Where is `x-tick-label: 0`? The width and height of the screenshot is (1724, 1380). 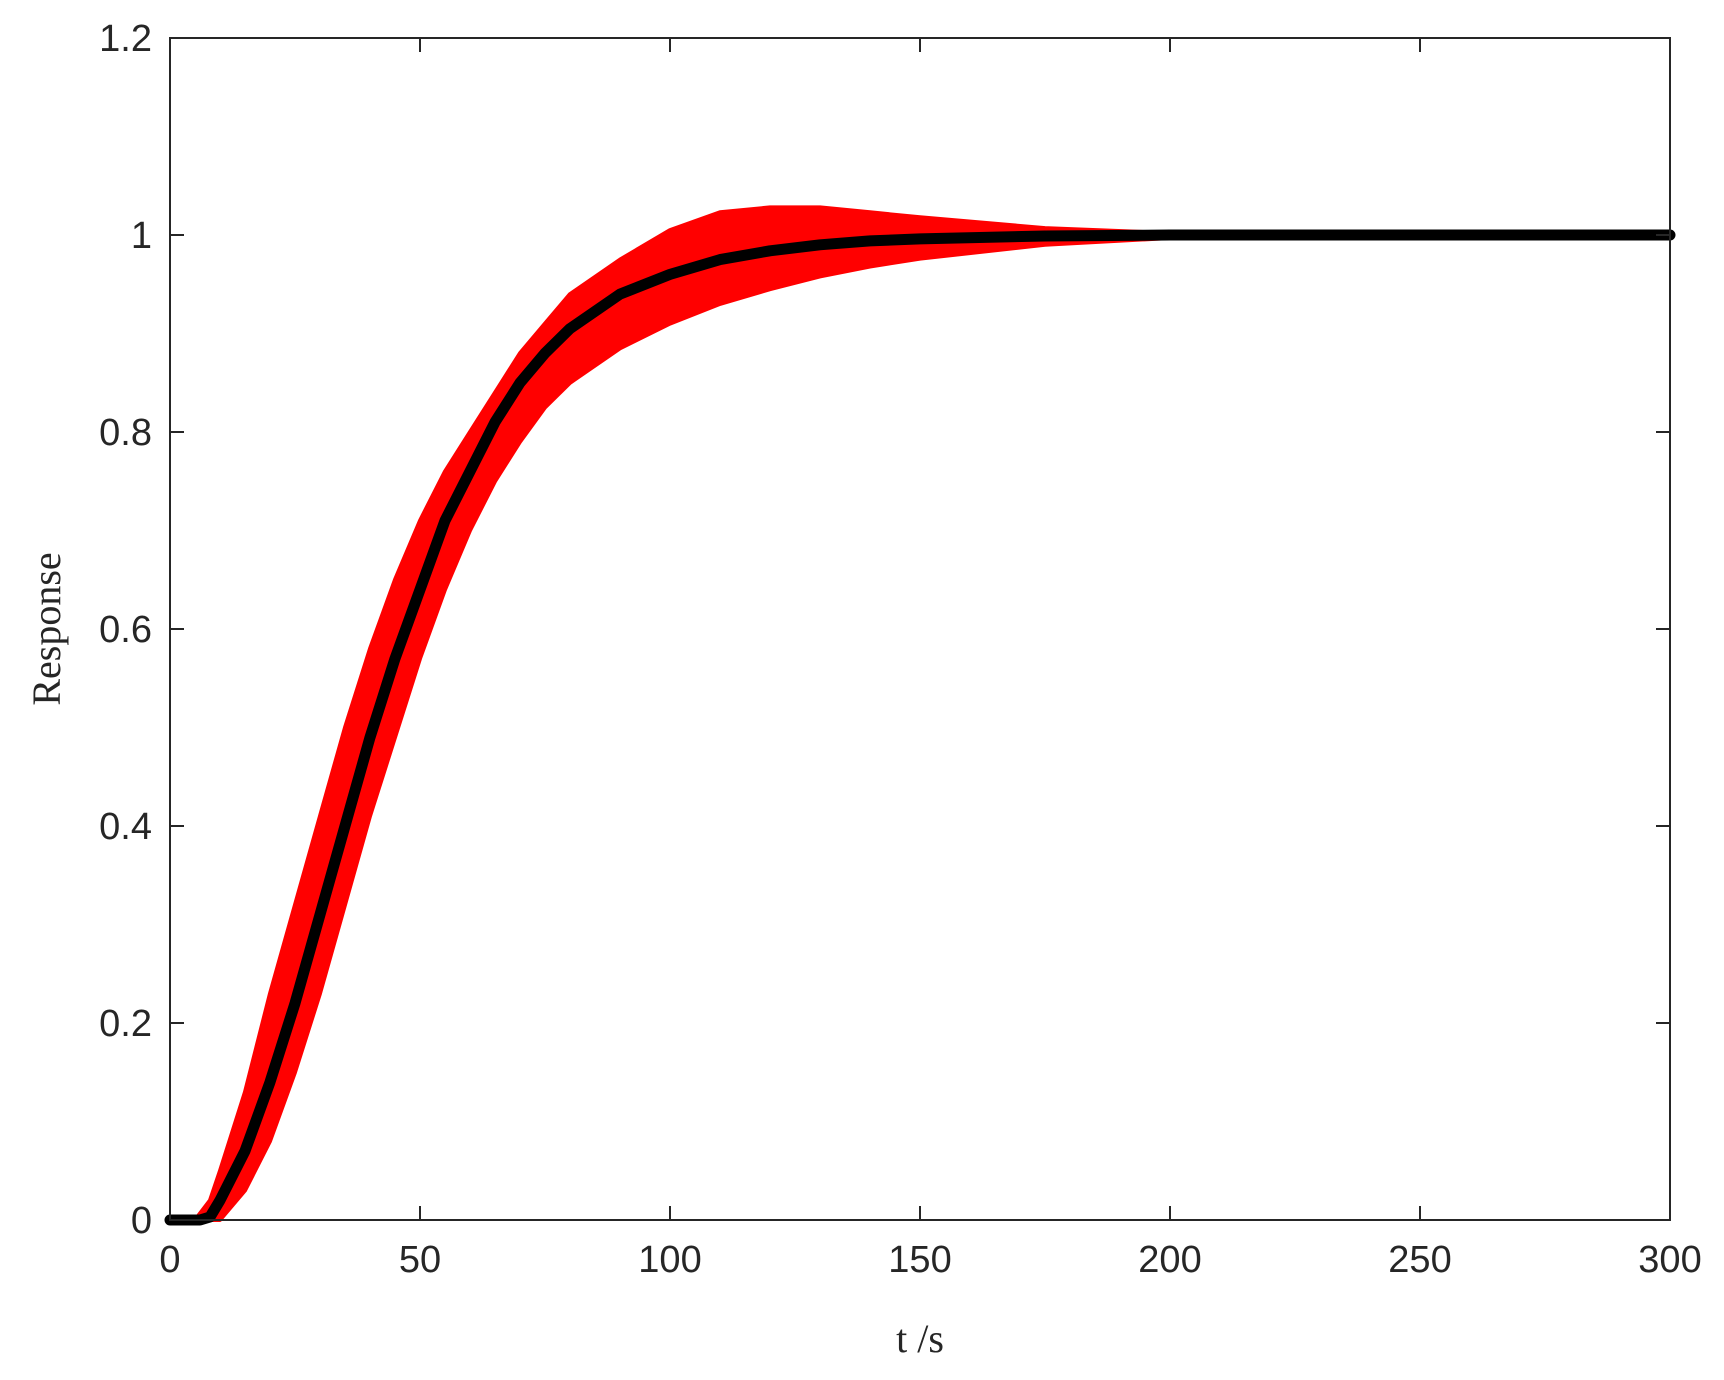
x-tick-label: 0 is located at coordinates (169, 1260).